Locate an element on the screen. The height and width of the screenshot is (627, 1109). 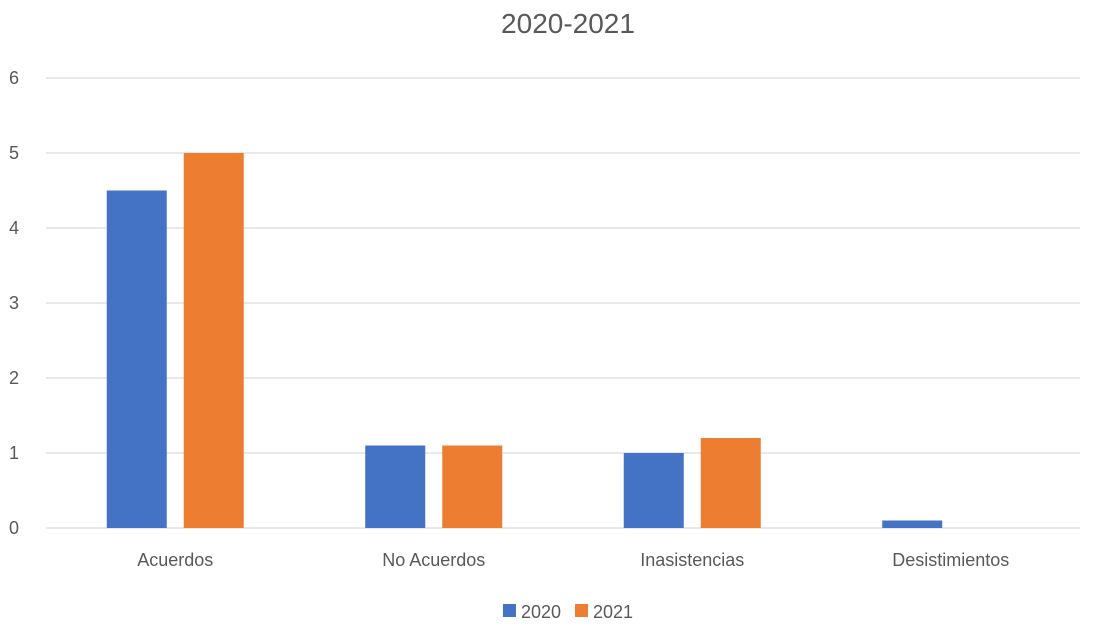
legend-swatch-2020 is located at coordinates (509, 610).